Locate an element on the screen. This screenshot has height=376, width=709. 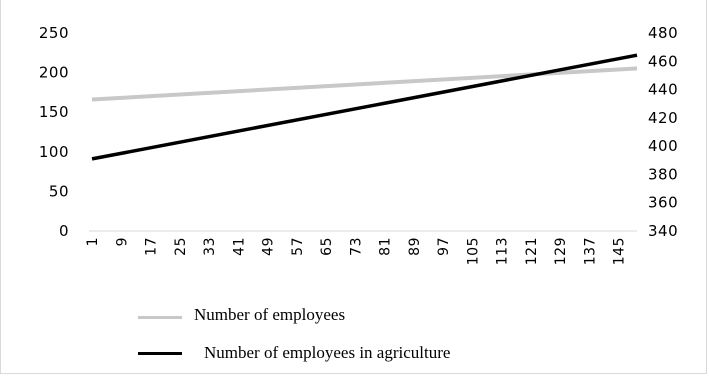
x-tick-label: 105 is located at coordinates (473, 251).